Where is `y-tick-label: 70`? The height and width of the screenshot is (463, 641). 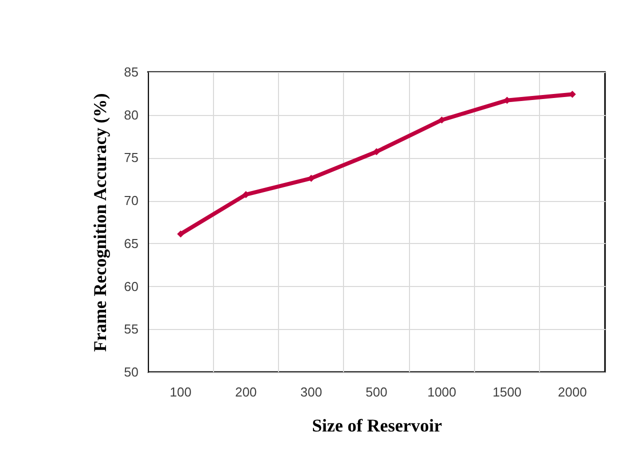
y-tick-label: 70 is located at coordinates (131, 200).